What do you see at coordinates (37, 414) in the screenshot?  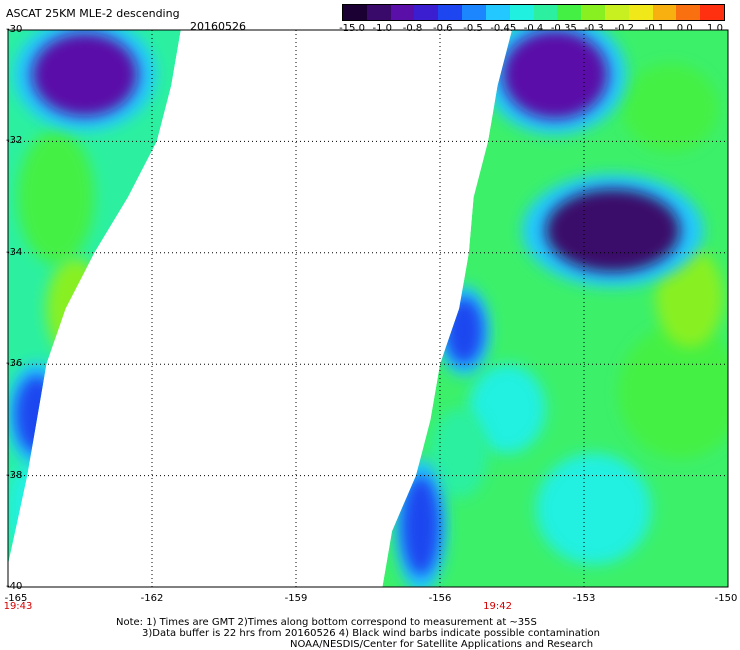 I see `low-mle-west-south` at bounding box center [37, 414].